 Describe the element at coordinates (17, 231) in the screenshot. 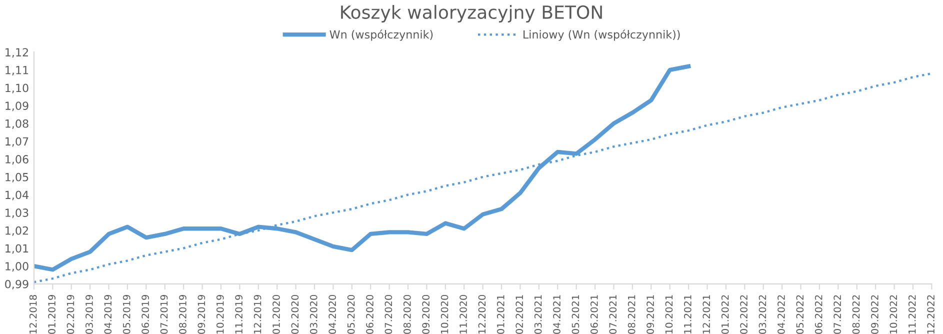

I see `y-tick-label: 1,02` at that location.